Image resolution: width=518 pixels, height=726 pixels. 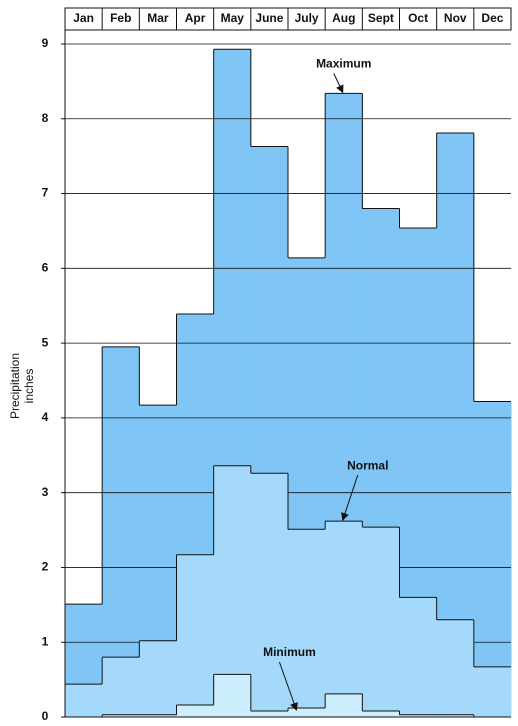 What do you see at coordinates (492, 18) in the screenshot?
I see `x-tick-label: Dec` at bounding box center [492, 18].